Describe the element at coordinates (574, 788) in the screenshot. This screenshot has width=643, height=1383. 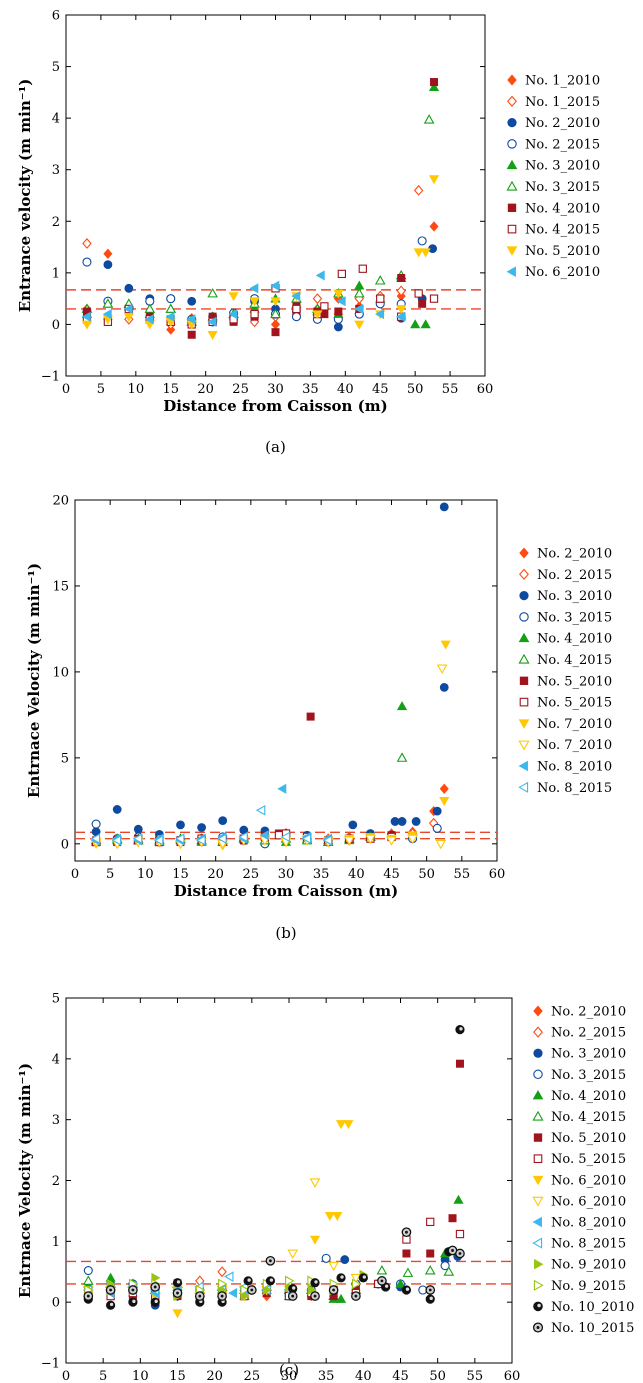
I see `legend-entry: No. 8_2015` at that location.